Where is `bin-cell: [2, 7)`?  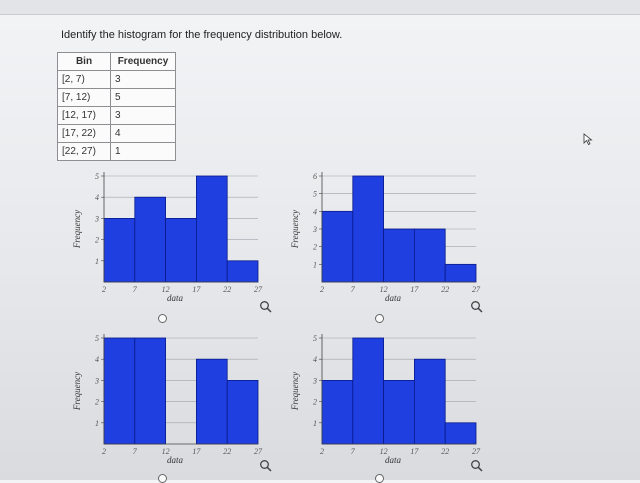
bin-cell: [2, 7) is located at coordinates (84, 79).